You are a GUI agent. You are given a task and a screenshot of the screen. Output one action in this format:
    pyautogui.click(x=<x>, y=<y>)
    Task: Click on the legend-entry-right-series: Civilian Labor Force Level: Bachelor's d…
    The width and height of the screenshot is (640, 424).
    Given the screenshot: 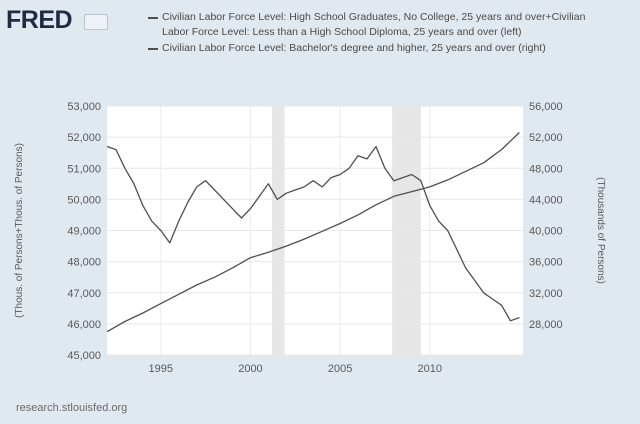 What is the action you would take?
    pyautogui.click(x=368, y=48)
    